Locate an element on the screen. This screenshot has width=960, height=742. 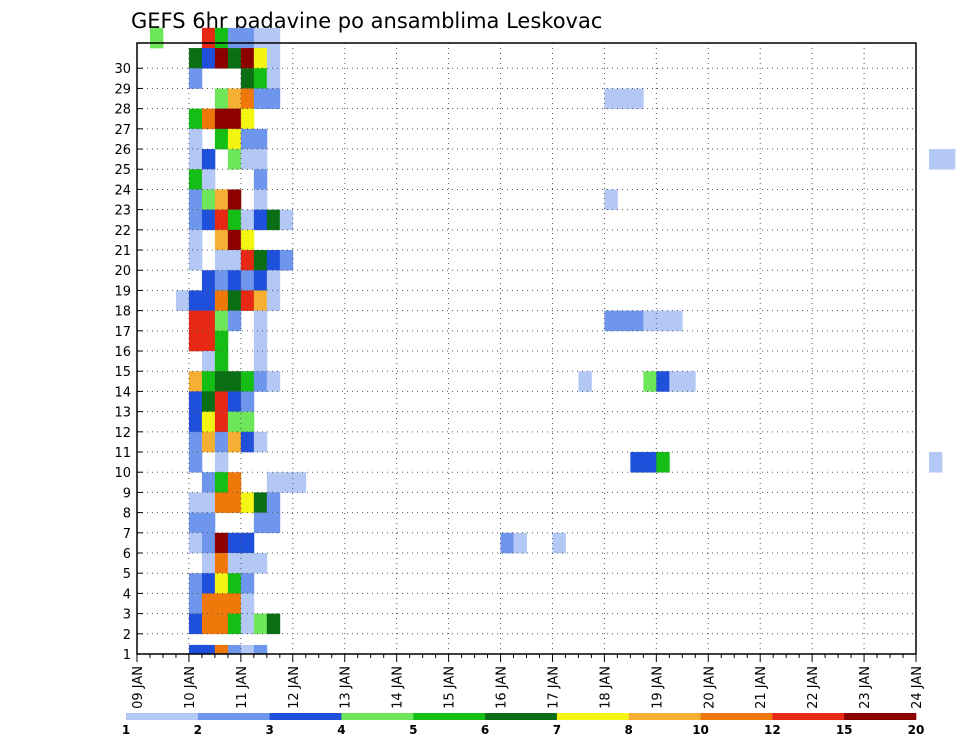
colorbar-label: 1 is located at coordinates (126, 730).